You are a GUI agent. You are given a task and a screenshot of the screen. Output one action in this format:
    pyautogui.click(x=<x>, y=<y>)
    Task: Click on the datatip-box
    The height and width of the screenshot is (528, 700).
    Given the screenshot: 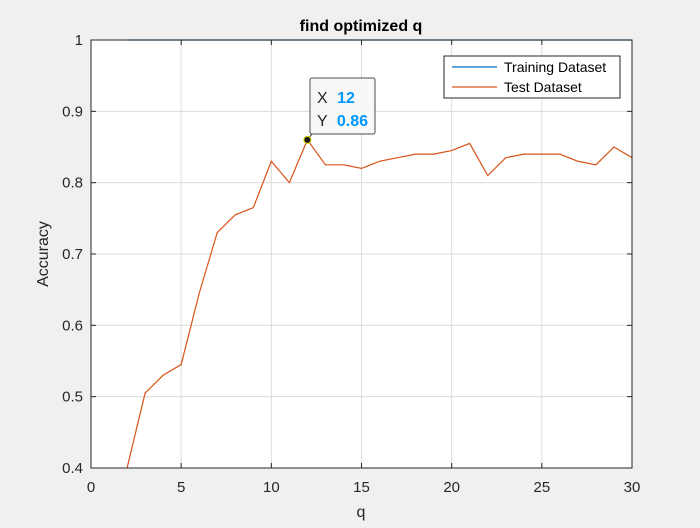 What is the action you would take?
    pyautogui.click(x=342, y=106)
    